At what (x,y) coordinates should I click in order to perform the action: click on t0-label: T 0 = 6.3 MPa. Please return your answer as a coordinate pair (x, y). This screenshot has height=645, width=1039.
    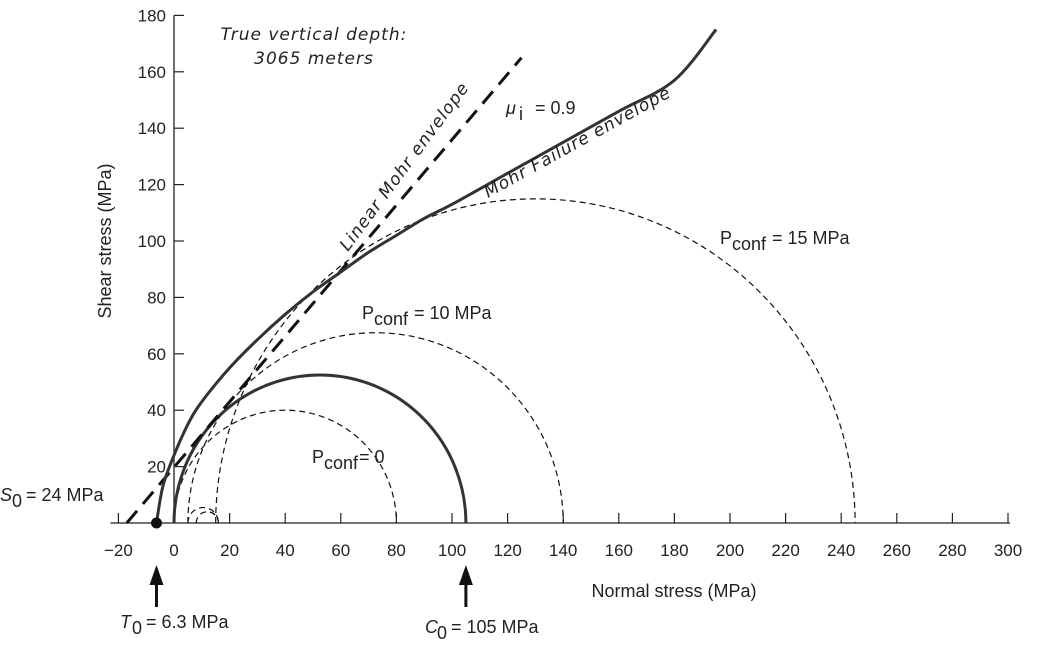
    Looking at the image, I should click on (175, 625).